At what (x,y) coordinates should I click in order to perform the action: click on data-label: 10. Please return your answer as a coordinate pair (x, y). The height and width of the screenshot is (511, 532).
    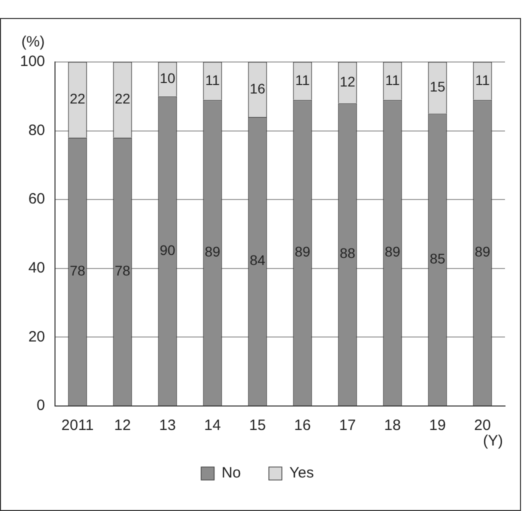
    Looking at the image, I should click on (168, 78).